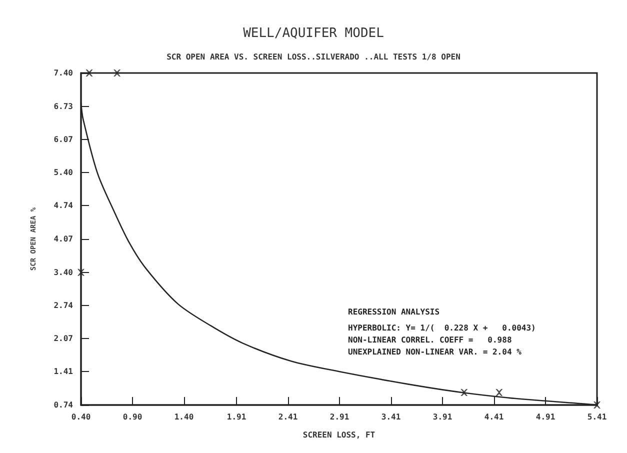 The width and height of the screenshot is (627, 453). What do you see at coordinates (313, 57) in the screenshot?
I see `chart-subtitle: SCR OPEN AREA VS. SCREEN LOSS..SILVERADO ..ALL TESTS 1/8 OPEN` at bounding box center [313, 57].